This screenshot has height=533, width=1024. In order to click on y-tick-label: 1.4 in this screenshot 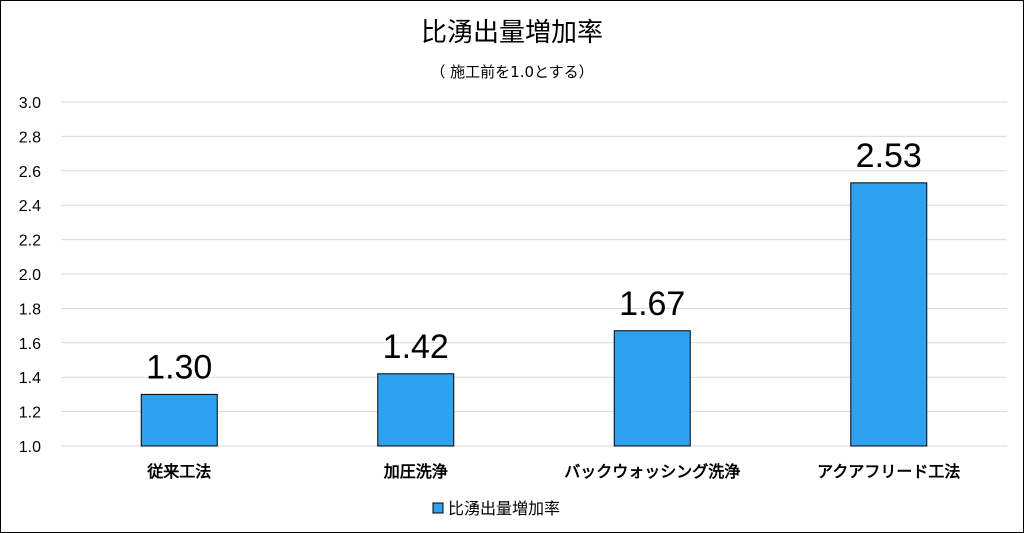, I will do `click(30, 378)`.